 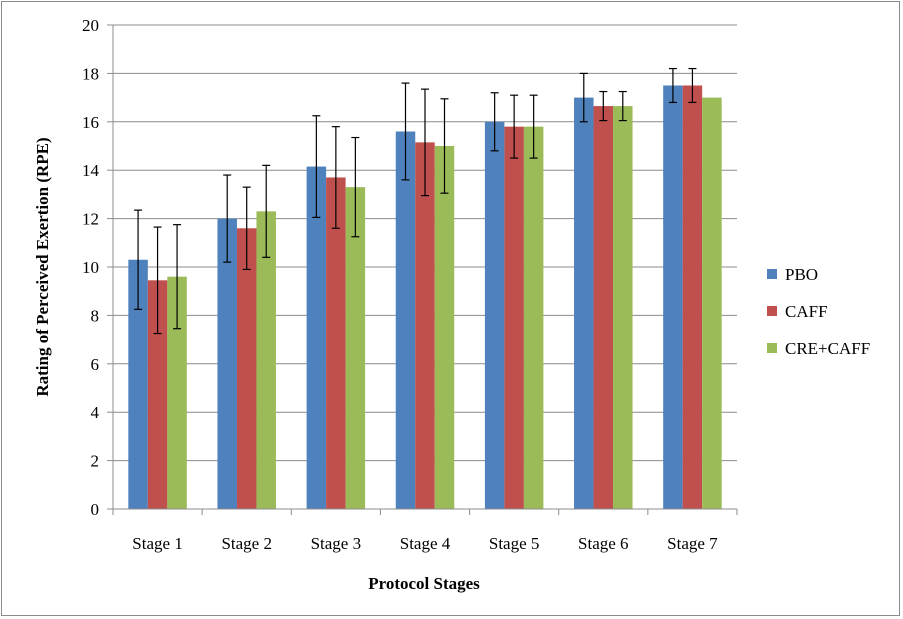 What do you see at coordinates (424, 583) in the screenshot?
I see `x-axis-title: Protocol Stages` at bounding box center [424, 583].